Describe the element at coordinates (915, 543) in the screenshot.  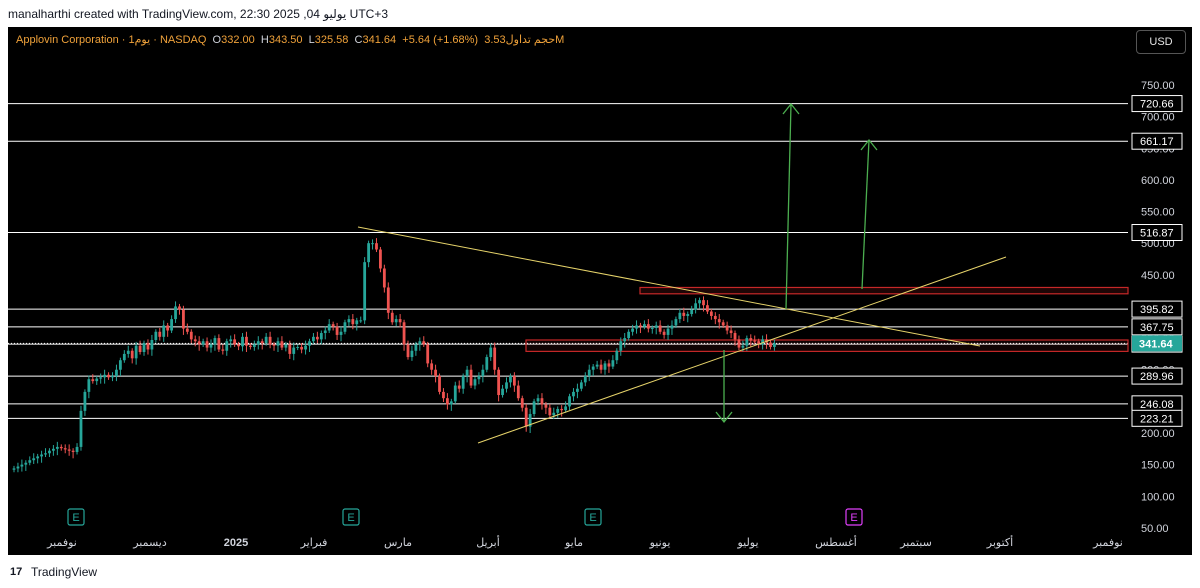
I see `x-tick-label: سبتمبر` at that location.